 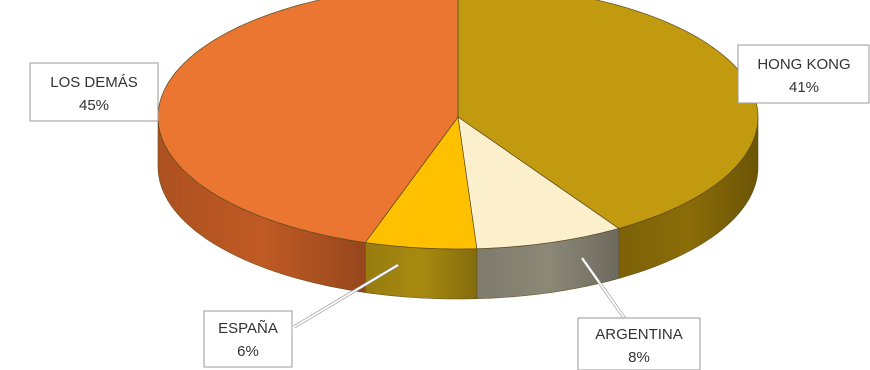 I want to click on callout-los-demas: LOS DEMÁS 45%, so click(x=94, y=92).